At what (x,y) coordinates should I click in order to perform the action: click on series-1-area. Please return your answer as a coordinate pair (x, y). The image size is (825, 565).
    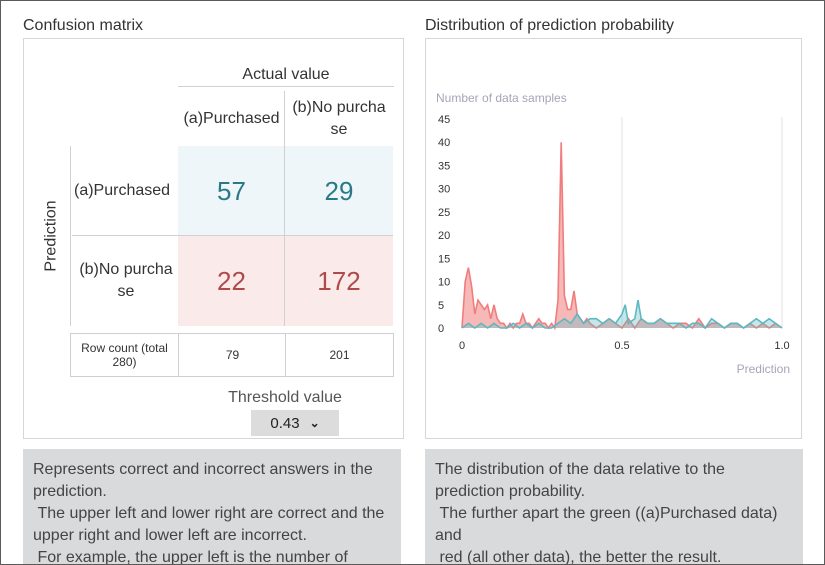
    Looking at the image, I should click on (622, 314).